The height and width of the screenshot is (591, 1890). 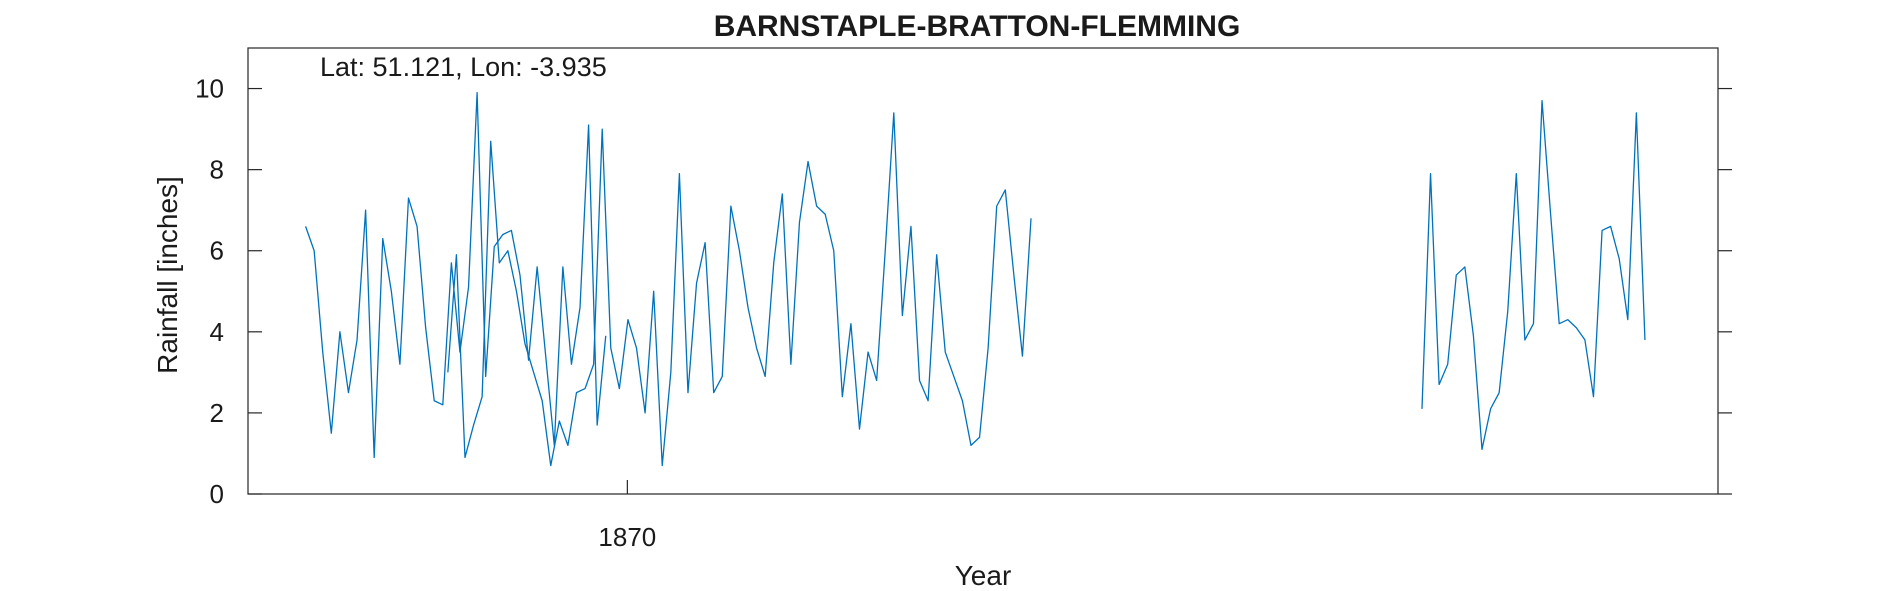 What do you see at coordinates (627, 537) in the screenshot?
I see `x-tick-label: 1870` at bounding box center [627, 537].